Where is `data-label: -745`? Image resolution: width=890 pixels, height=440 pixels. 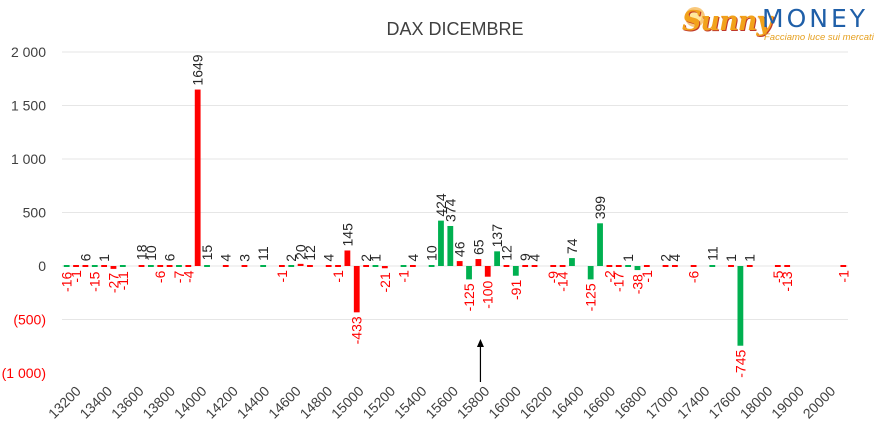 data-label: -745 is located at coordinates (740, 364).